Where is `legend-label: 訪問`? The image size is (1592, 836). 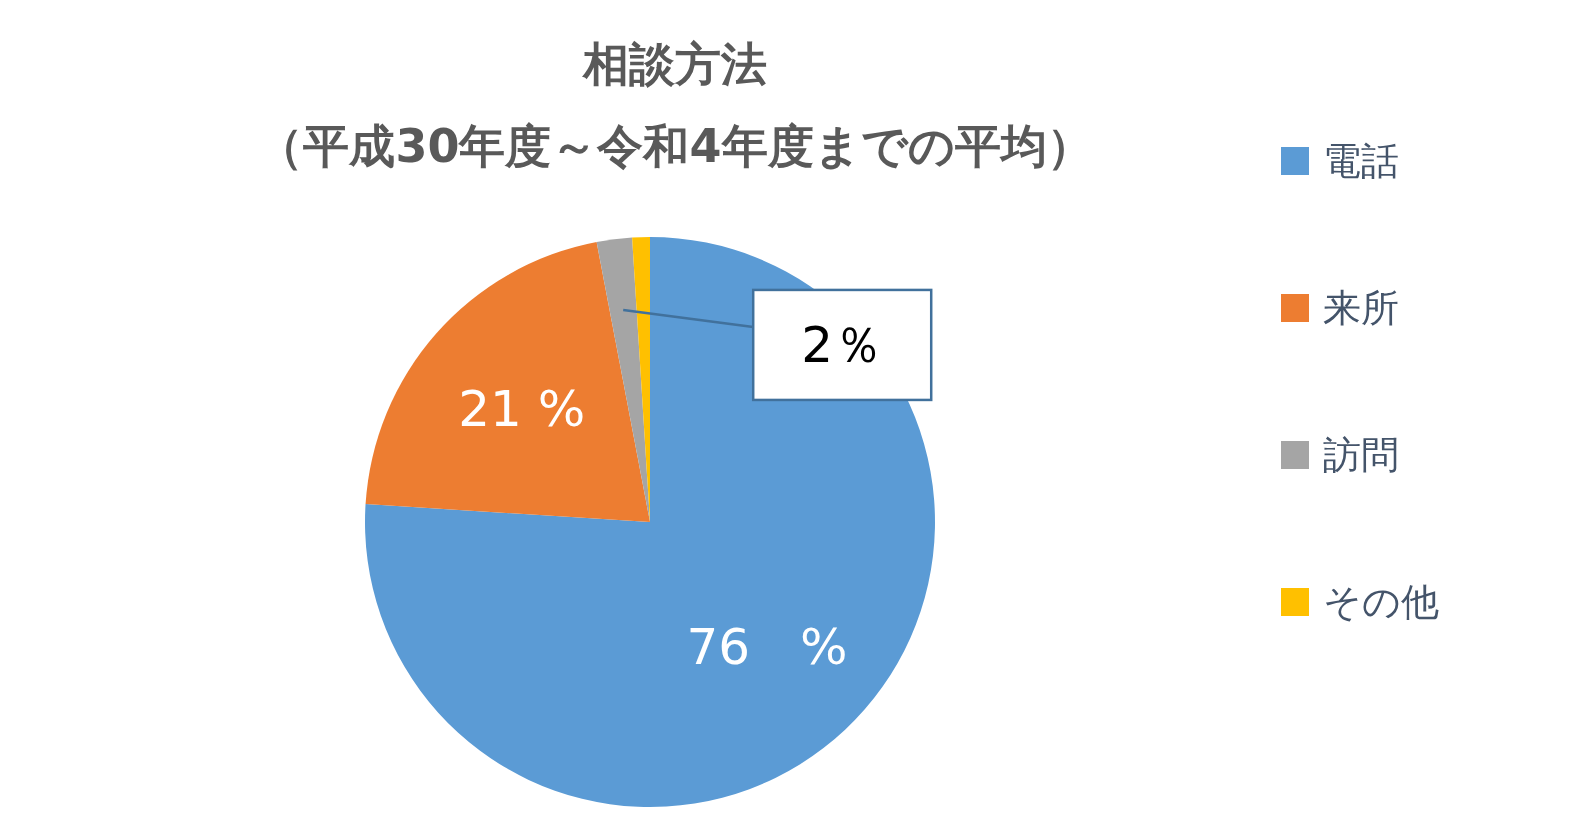 legend-label: 訪問 is located at coordinates (1361, 455).